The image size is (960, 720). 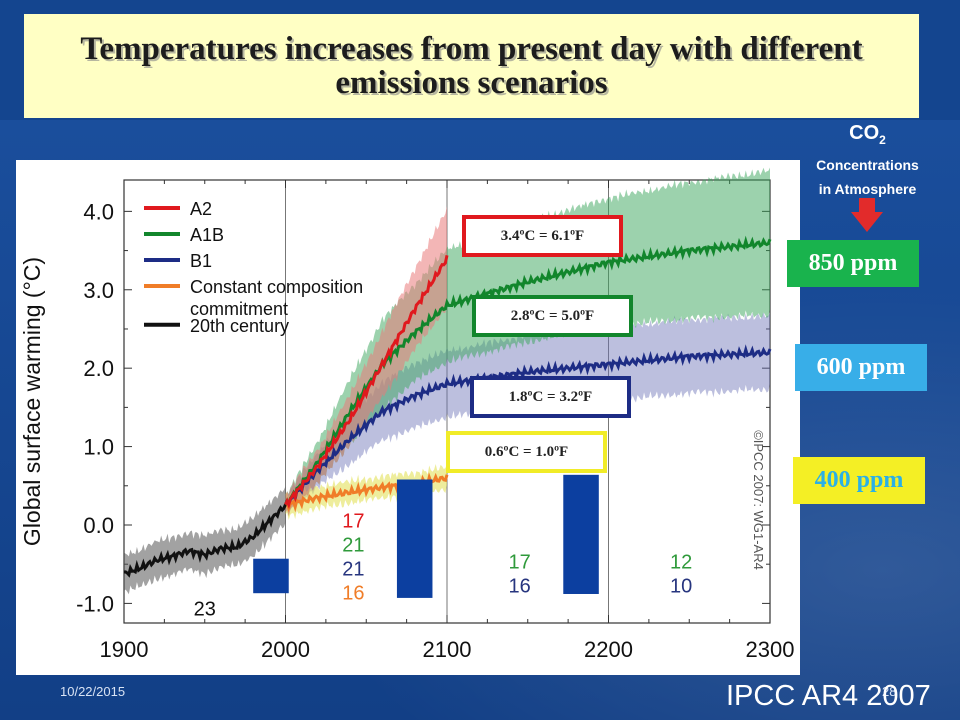 I want to click on ppm-400-label: 400 ppm, so click(x=859, y=480).